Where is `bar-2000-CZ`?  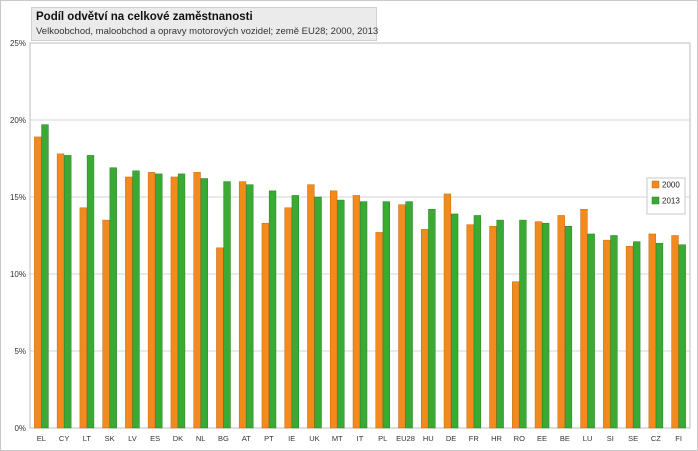
bar-2000-CZ is located at coordinates (652, 331).